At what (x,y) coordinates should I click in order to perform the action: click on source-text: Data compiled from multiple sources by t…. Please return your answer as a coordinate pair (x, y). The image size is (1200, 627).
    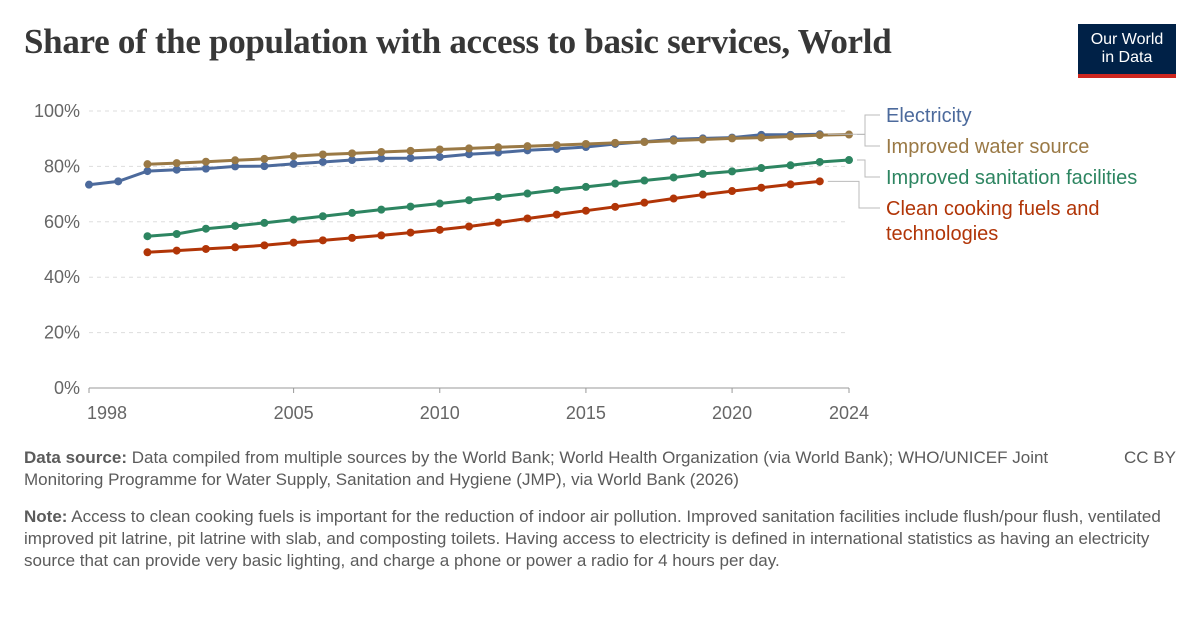
    Looking at the image, I should click on (536, 468).